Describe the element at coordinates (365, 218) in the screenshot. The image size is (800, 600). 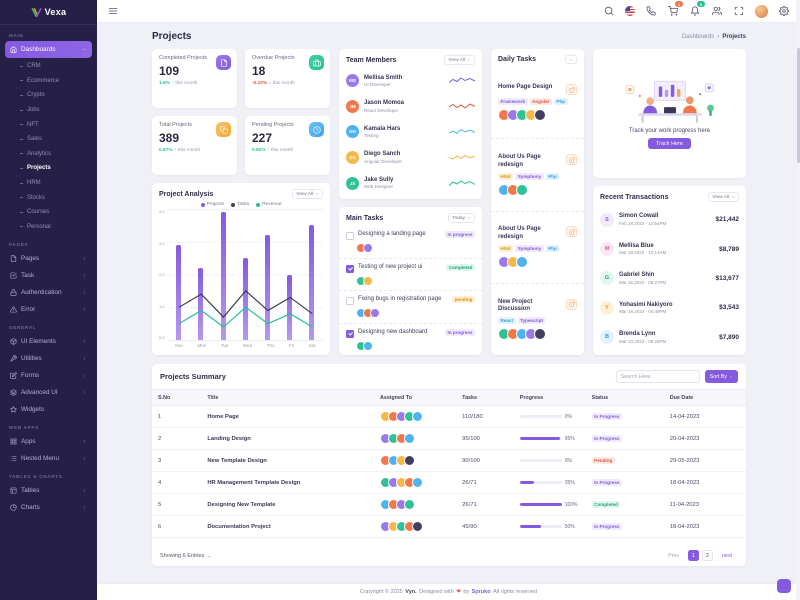
I see `card-title: Main Tasks` at that location.